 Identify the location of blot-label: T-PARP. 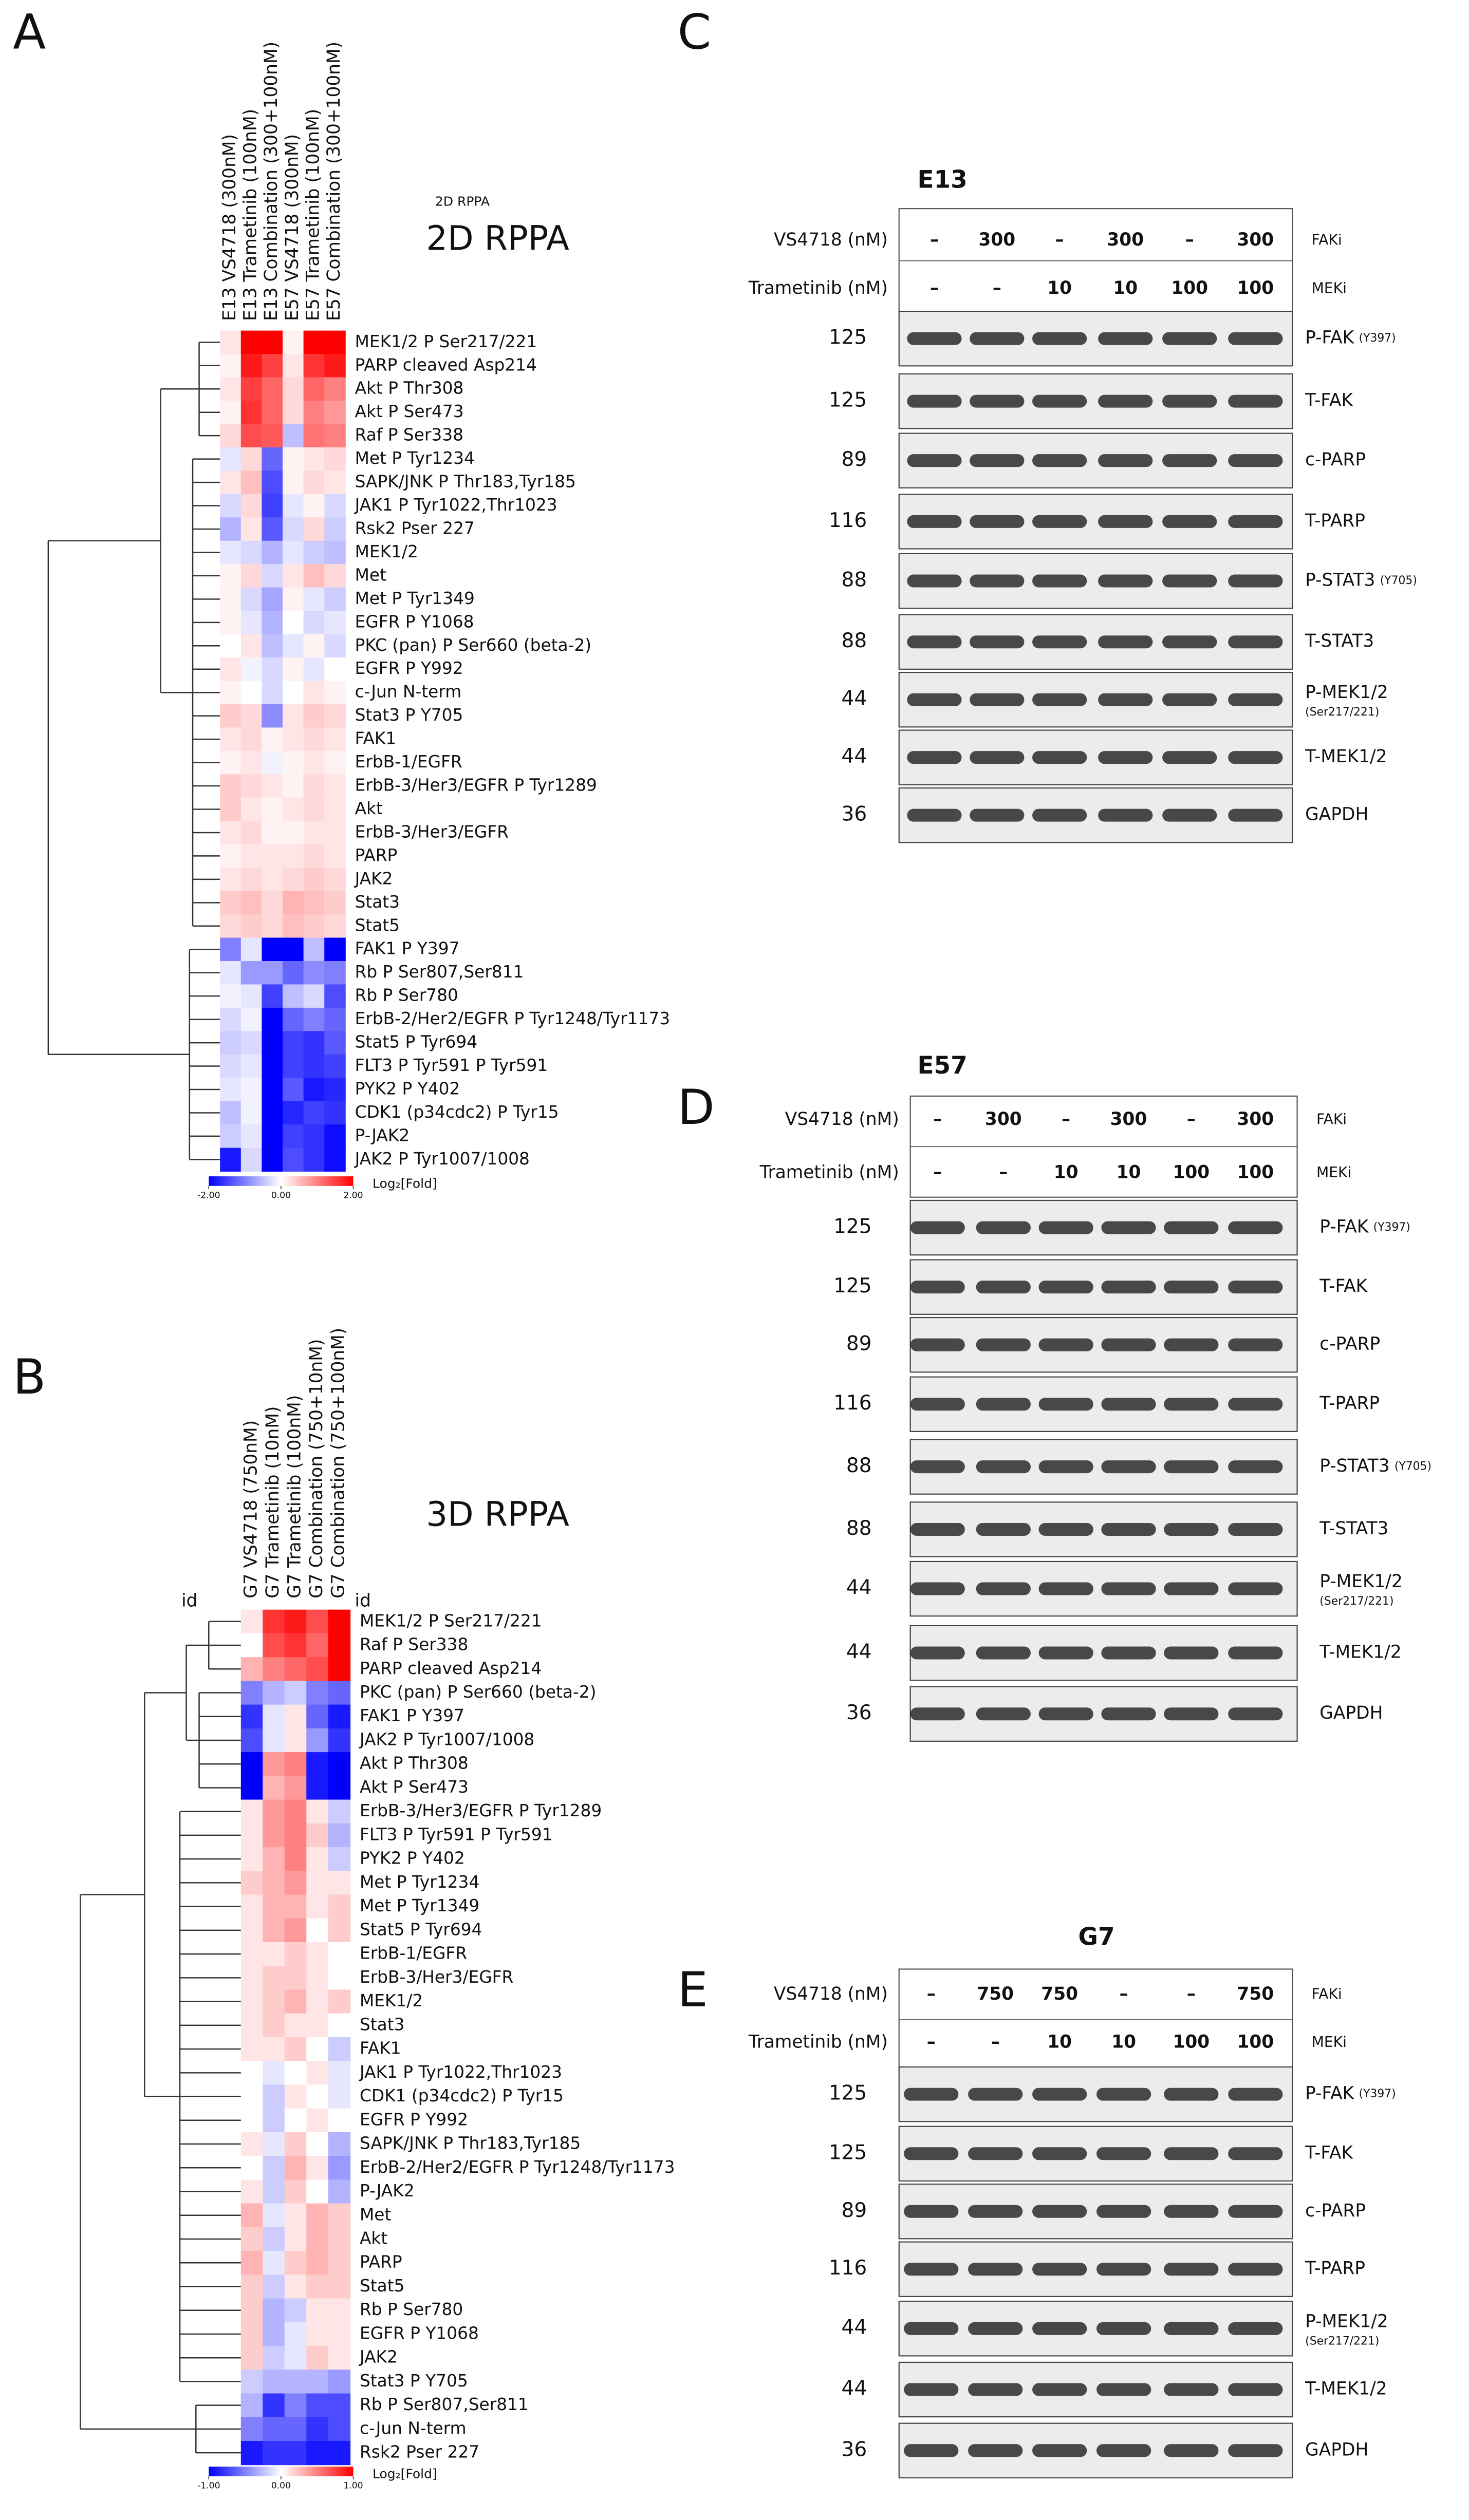
(1335, 2268).